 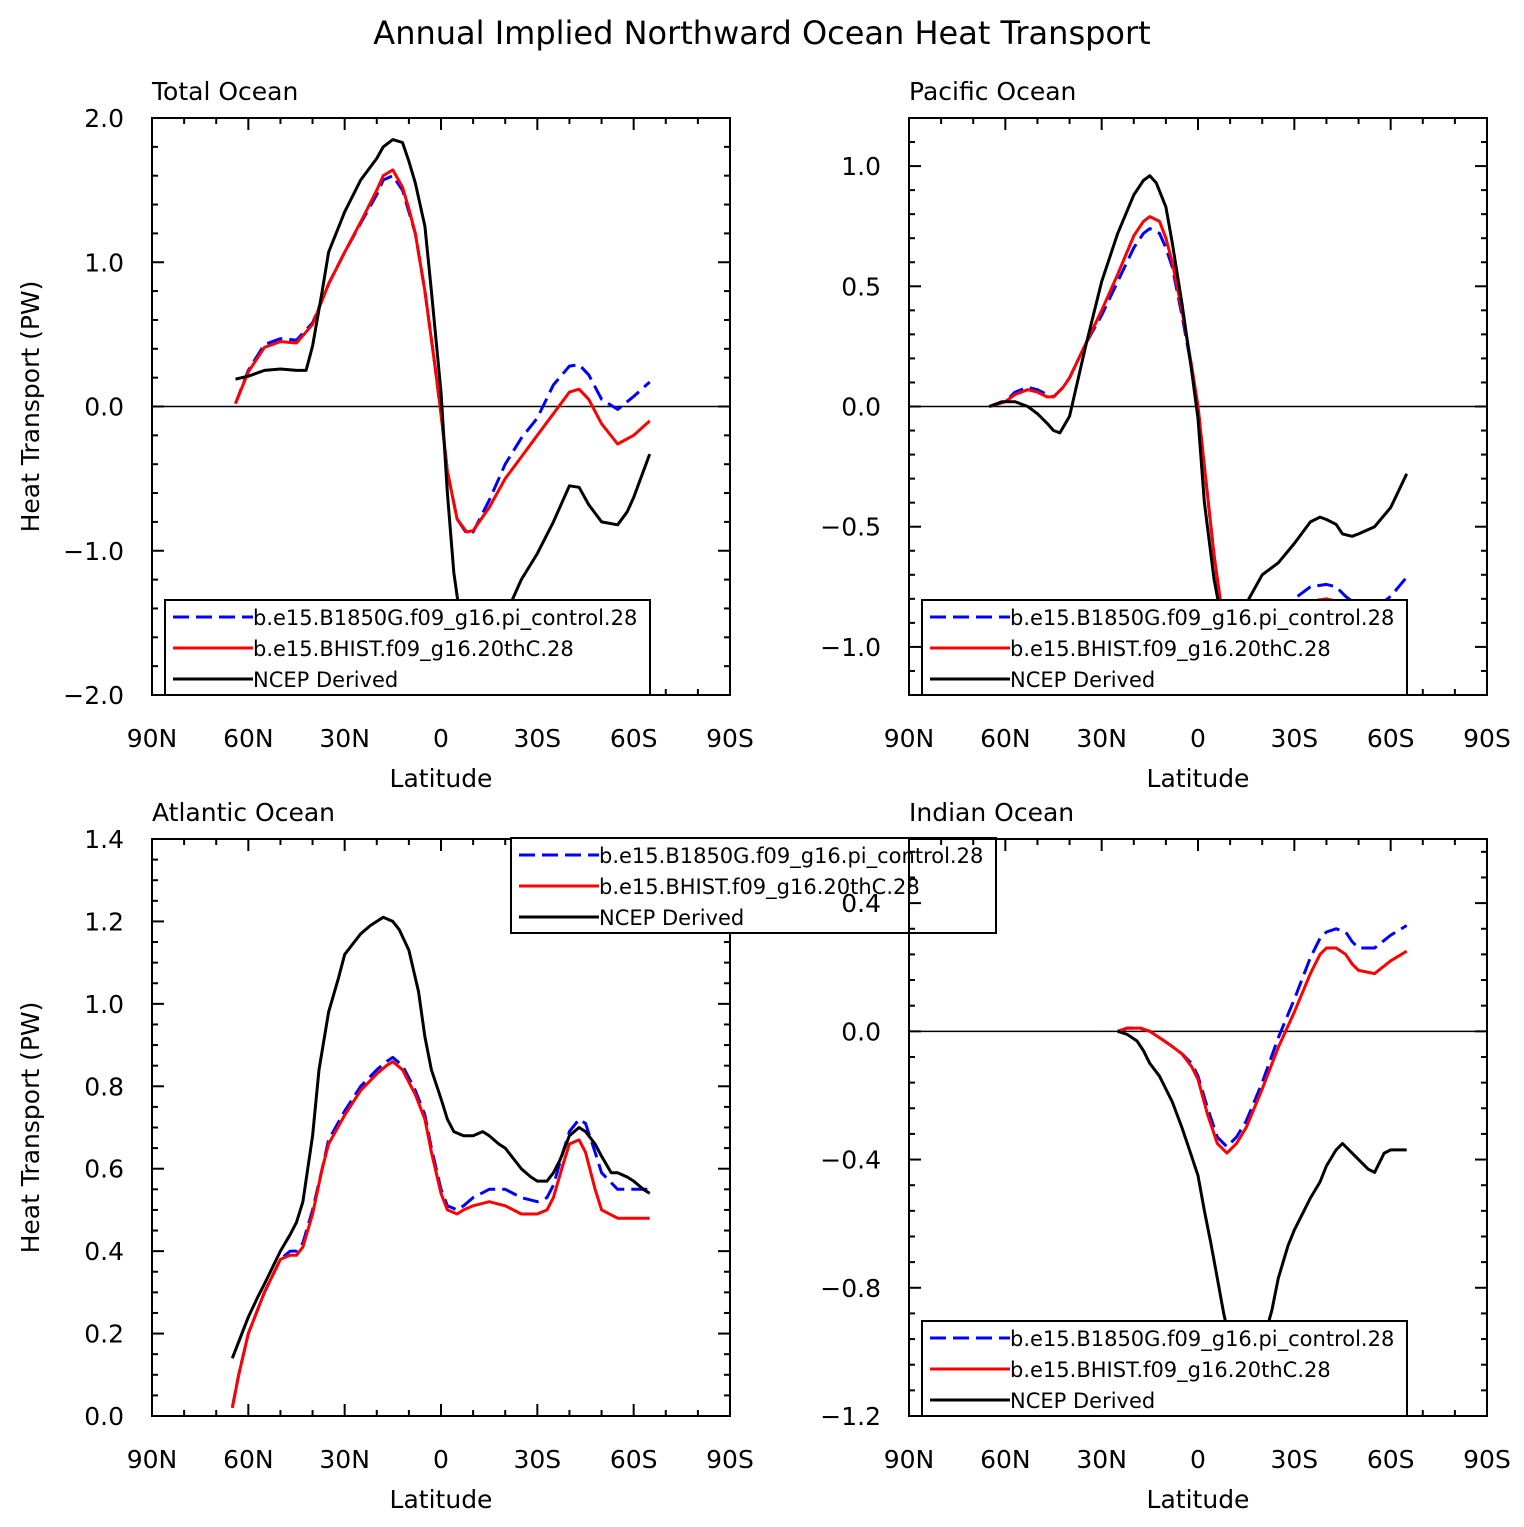 What do you see at coordinates (991, 812) in the screenshot?
I see `panel-title: Indian Ocean` at bounding box center [991, 812].